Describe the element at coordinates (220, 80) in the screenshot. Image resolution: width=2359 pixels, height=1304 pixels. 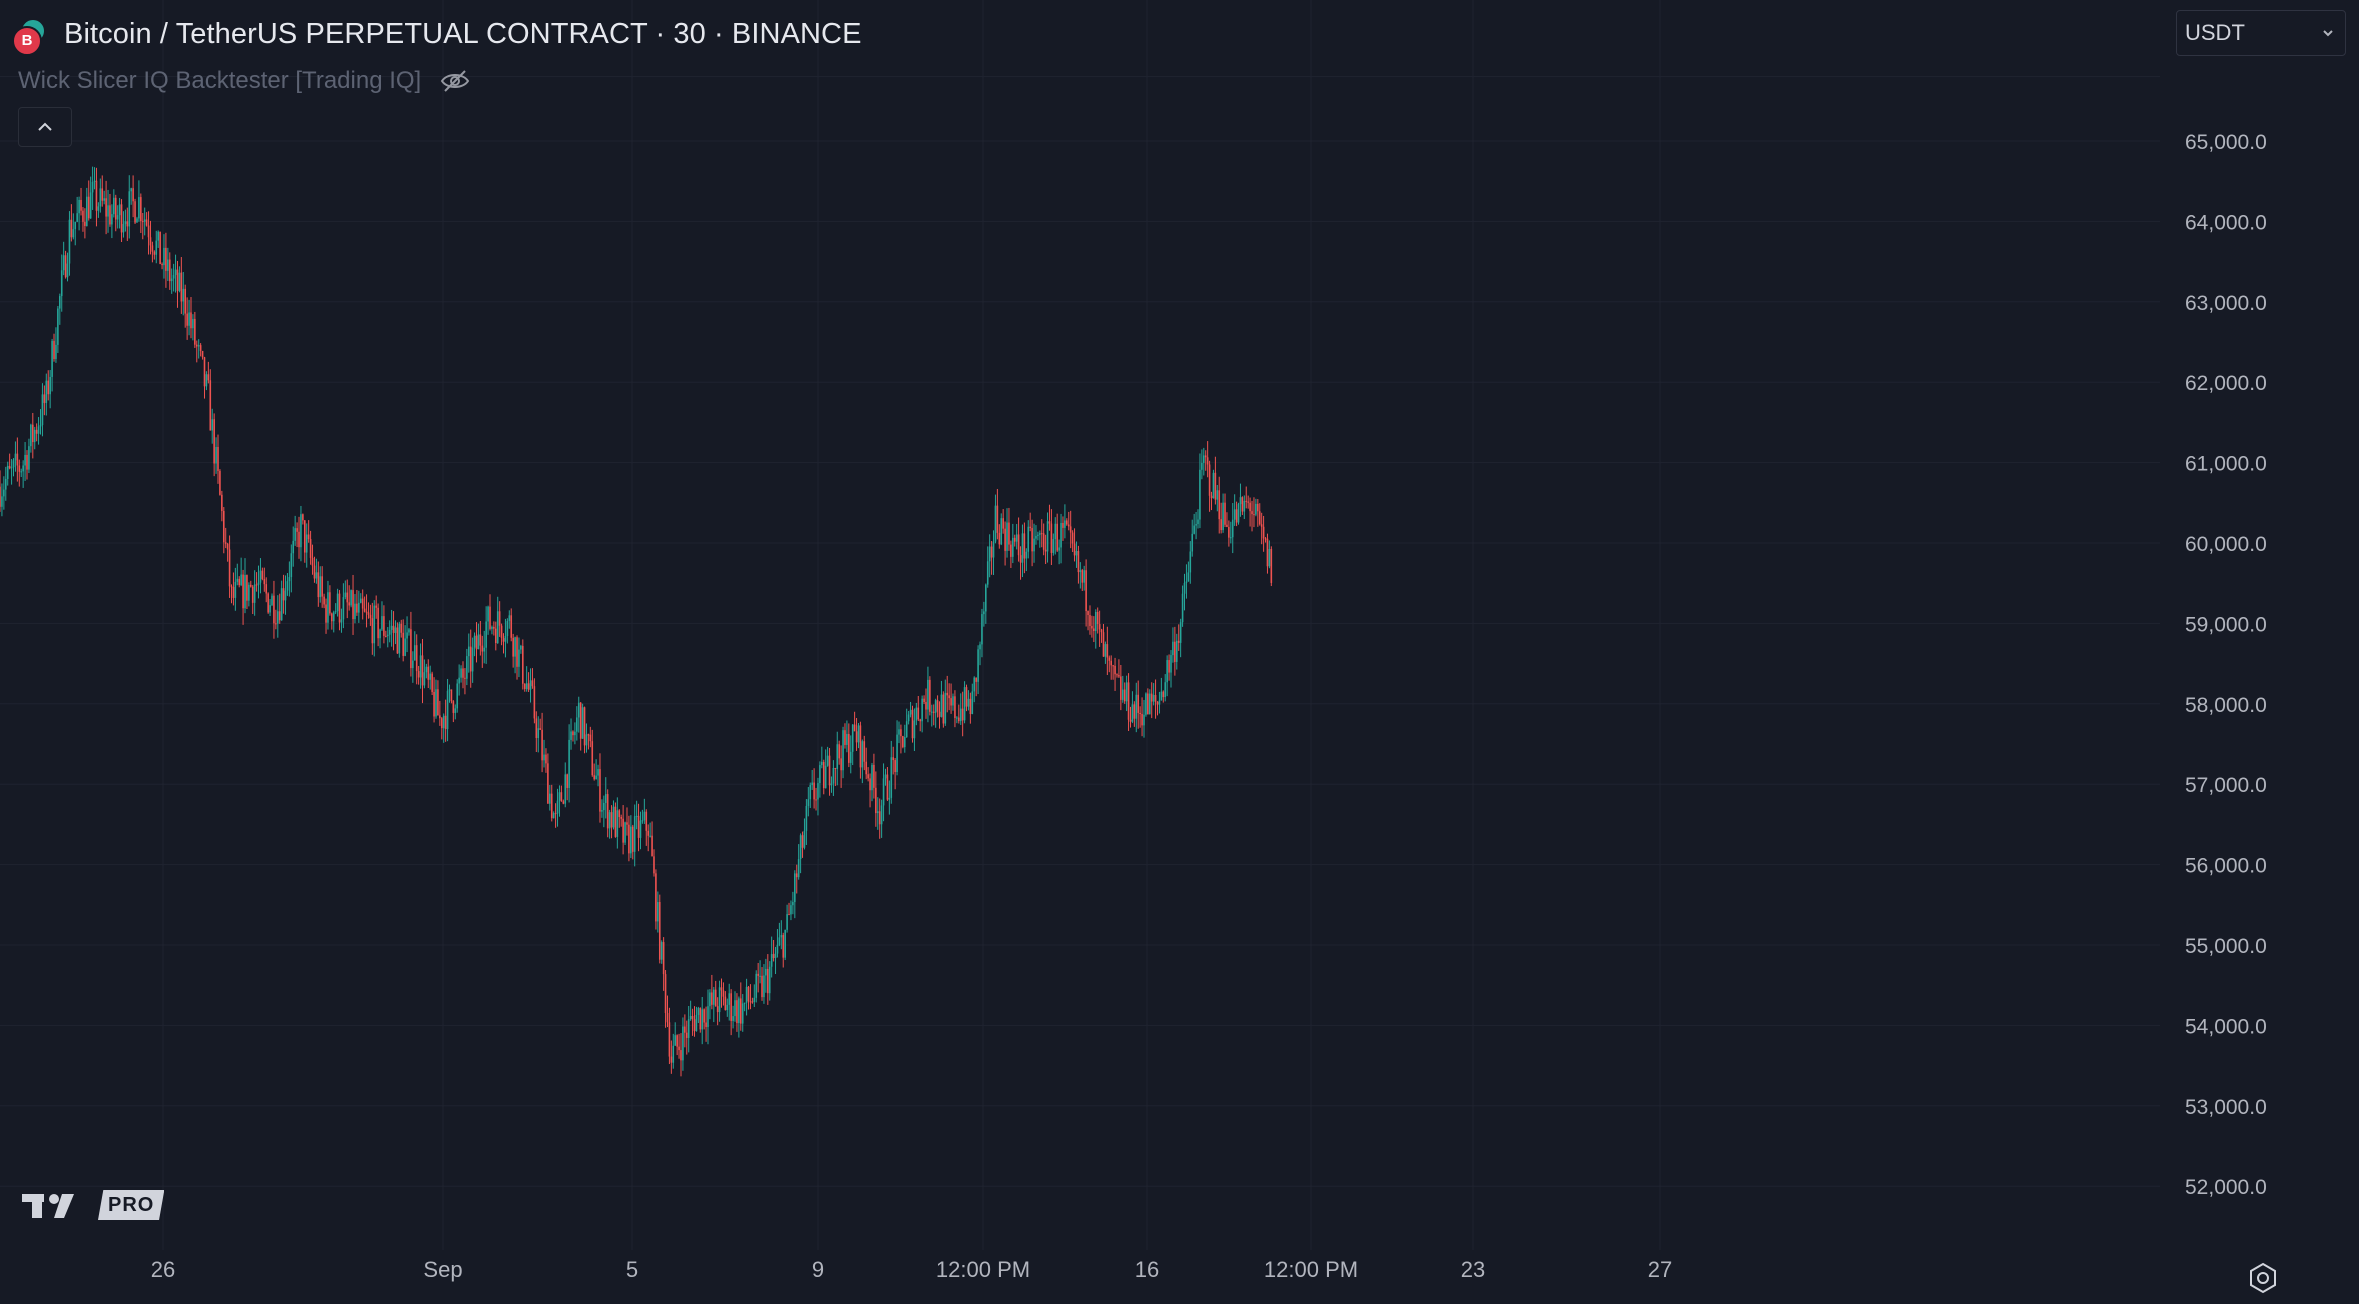
I see `indicator-name: Wick Slicer IQ Backtester [Trading IQ]` at that location.